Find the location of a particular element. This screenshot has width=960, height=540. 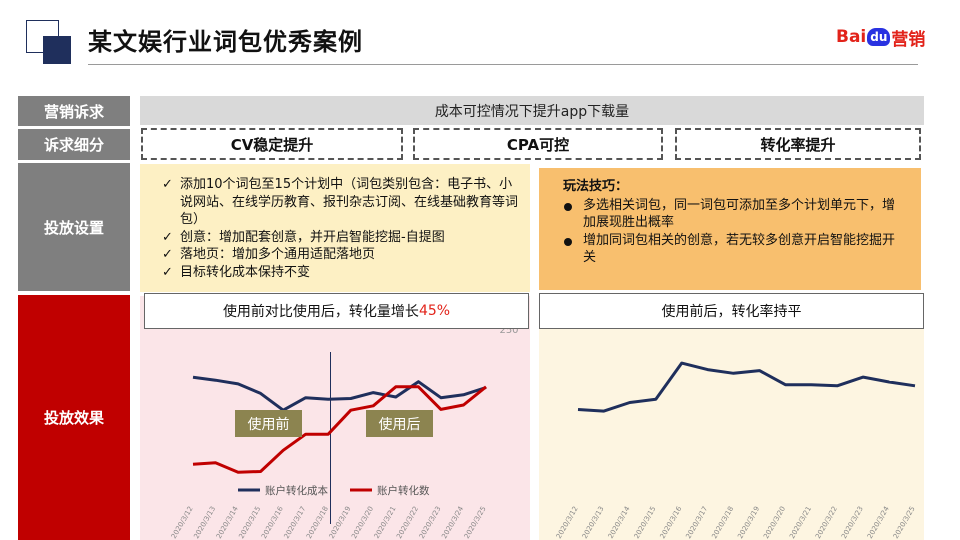

sub-goal-box: CV稳定提升 is located at coordinates (272, 144).